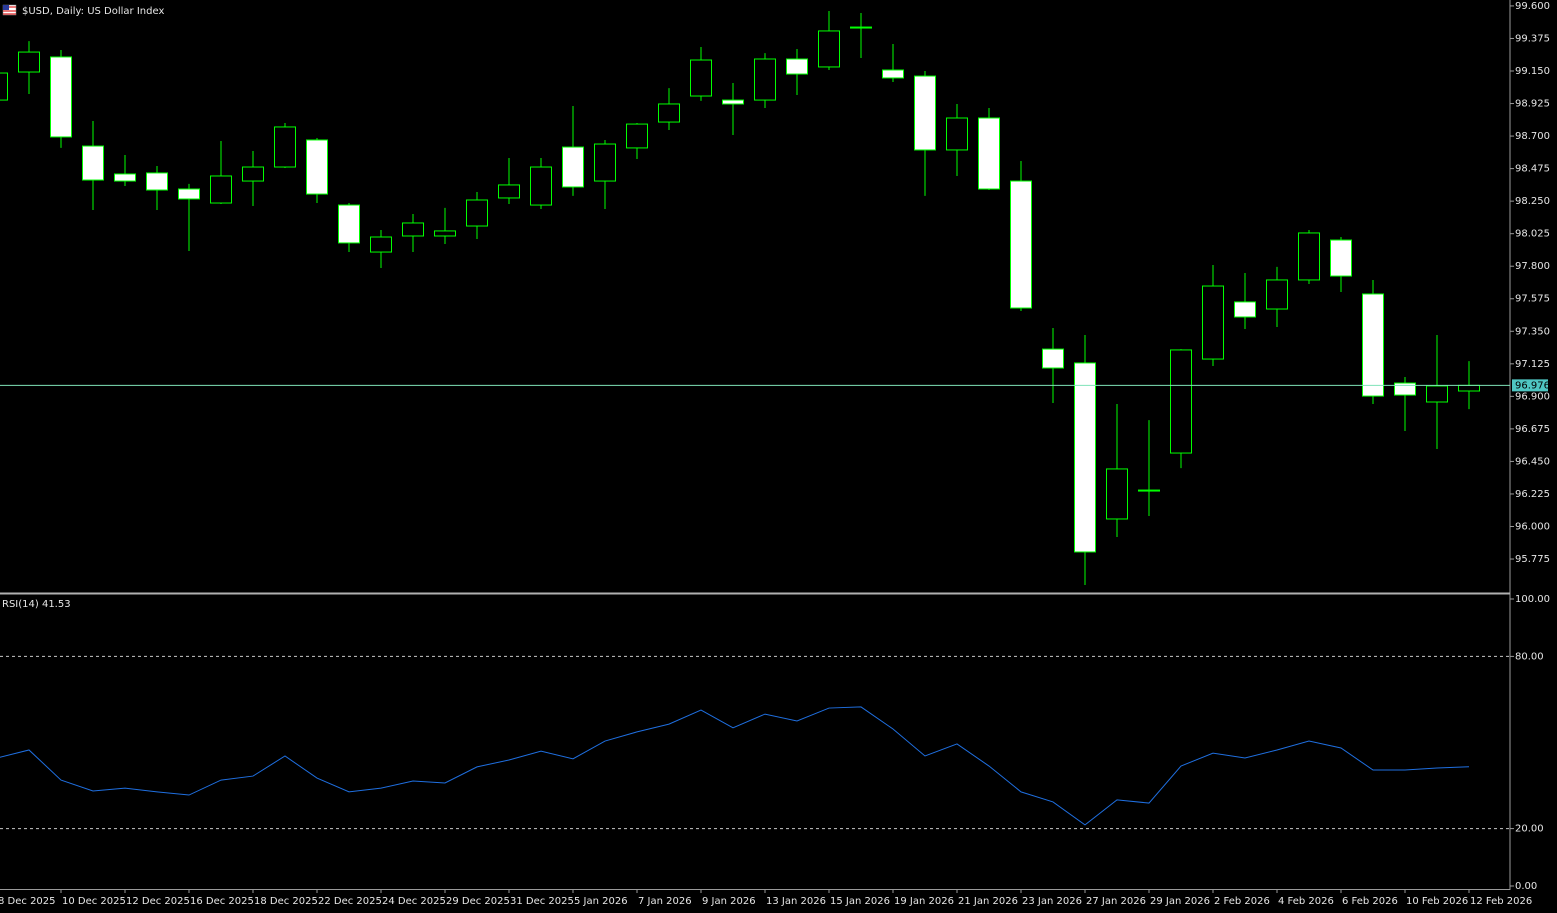  What do you see at coordinates (1532, 71) in the screenshot?
I see `y-tick-label: 99.150` at bounding box center [1532, 71].